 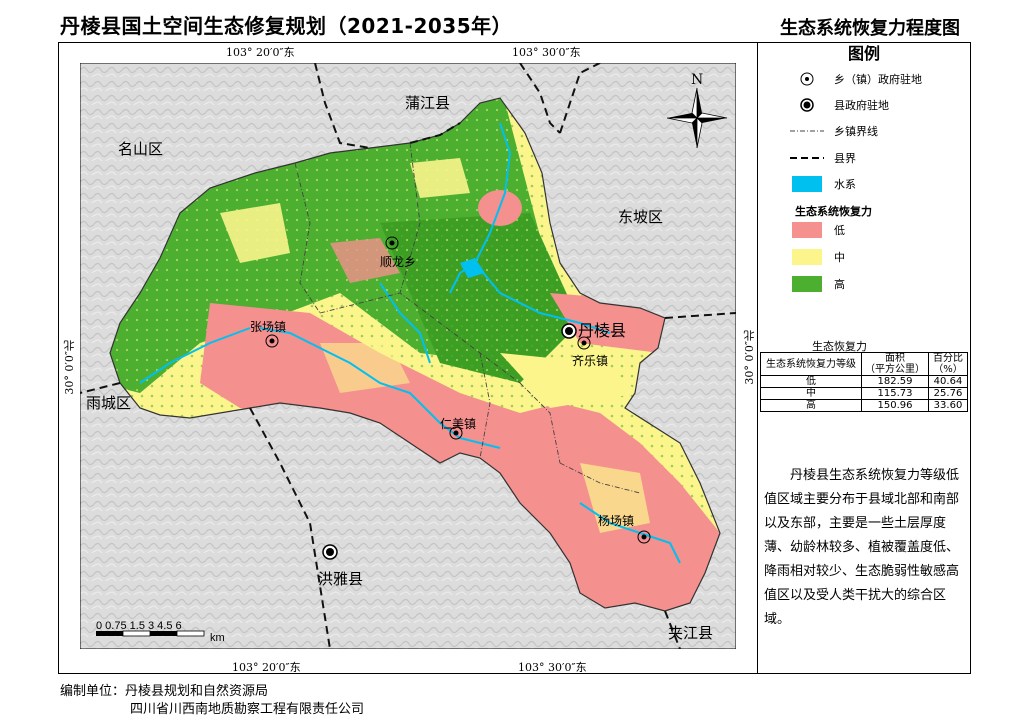 I want to click on header-level: 生态系统恢复力等级, so click(x=811, y=364).